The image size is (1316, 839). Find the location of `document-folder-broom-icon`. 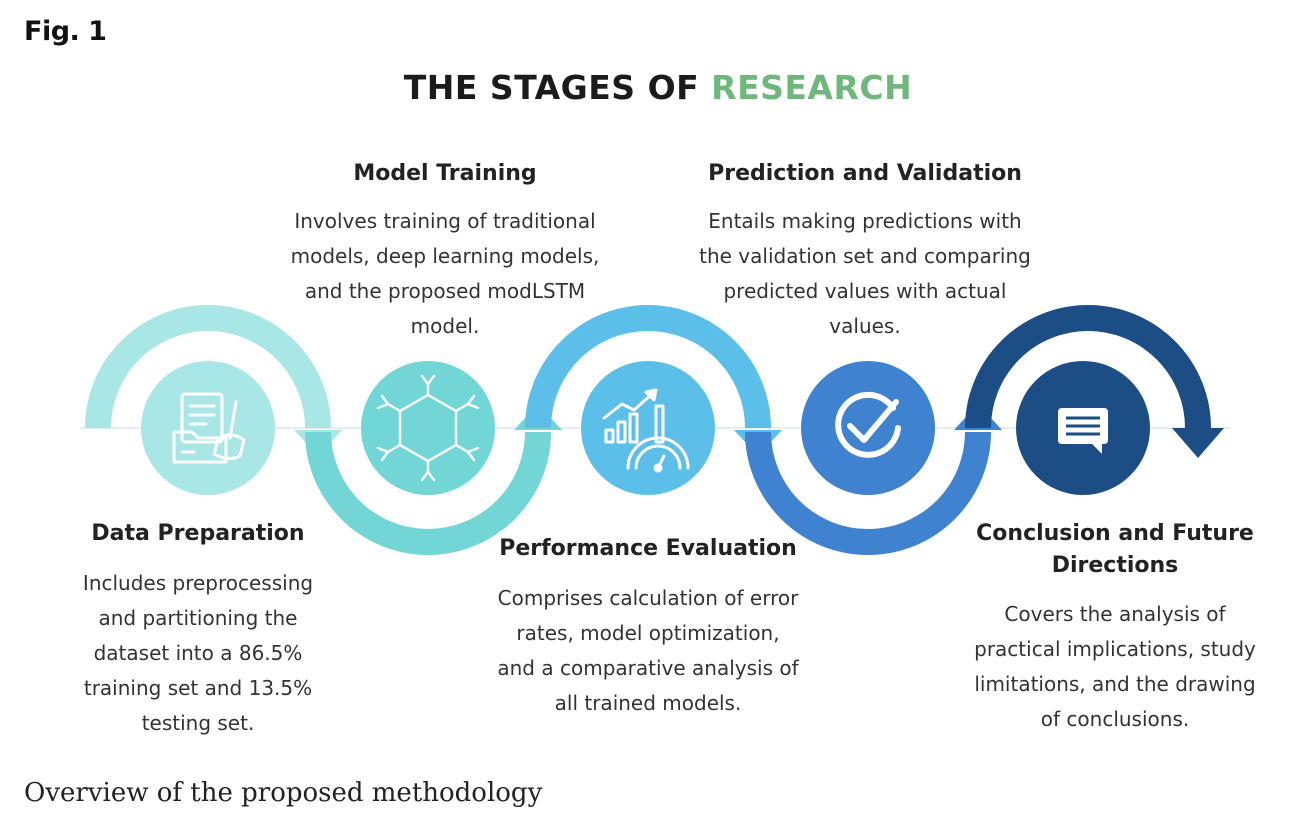

document-folder-broom-icon is located at coordinates (209, 428).